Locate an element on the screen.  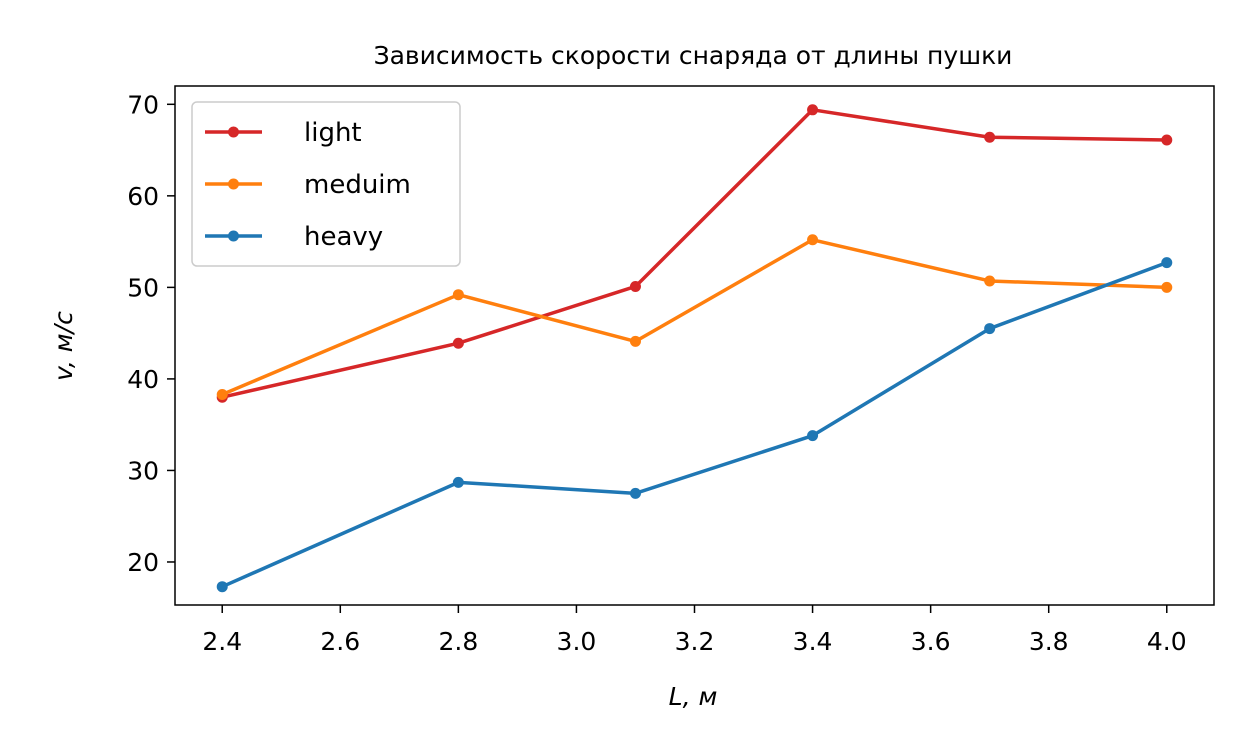
x-axis-ticks: 2.4 2.6 2.8 3.0 3.2 3.4 3.6 3.8 4.0 is located at coordinates (694, 630).